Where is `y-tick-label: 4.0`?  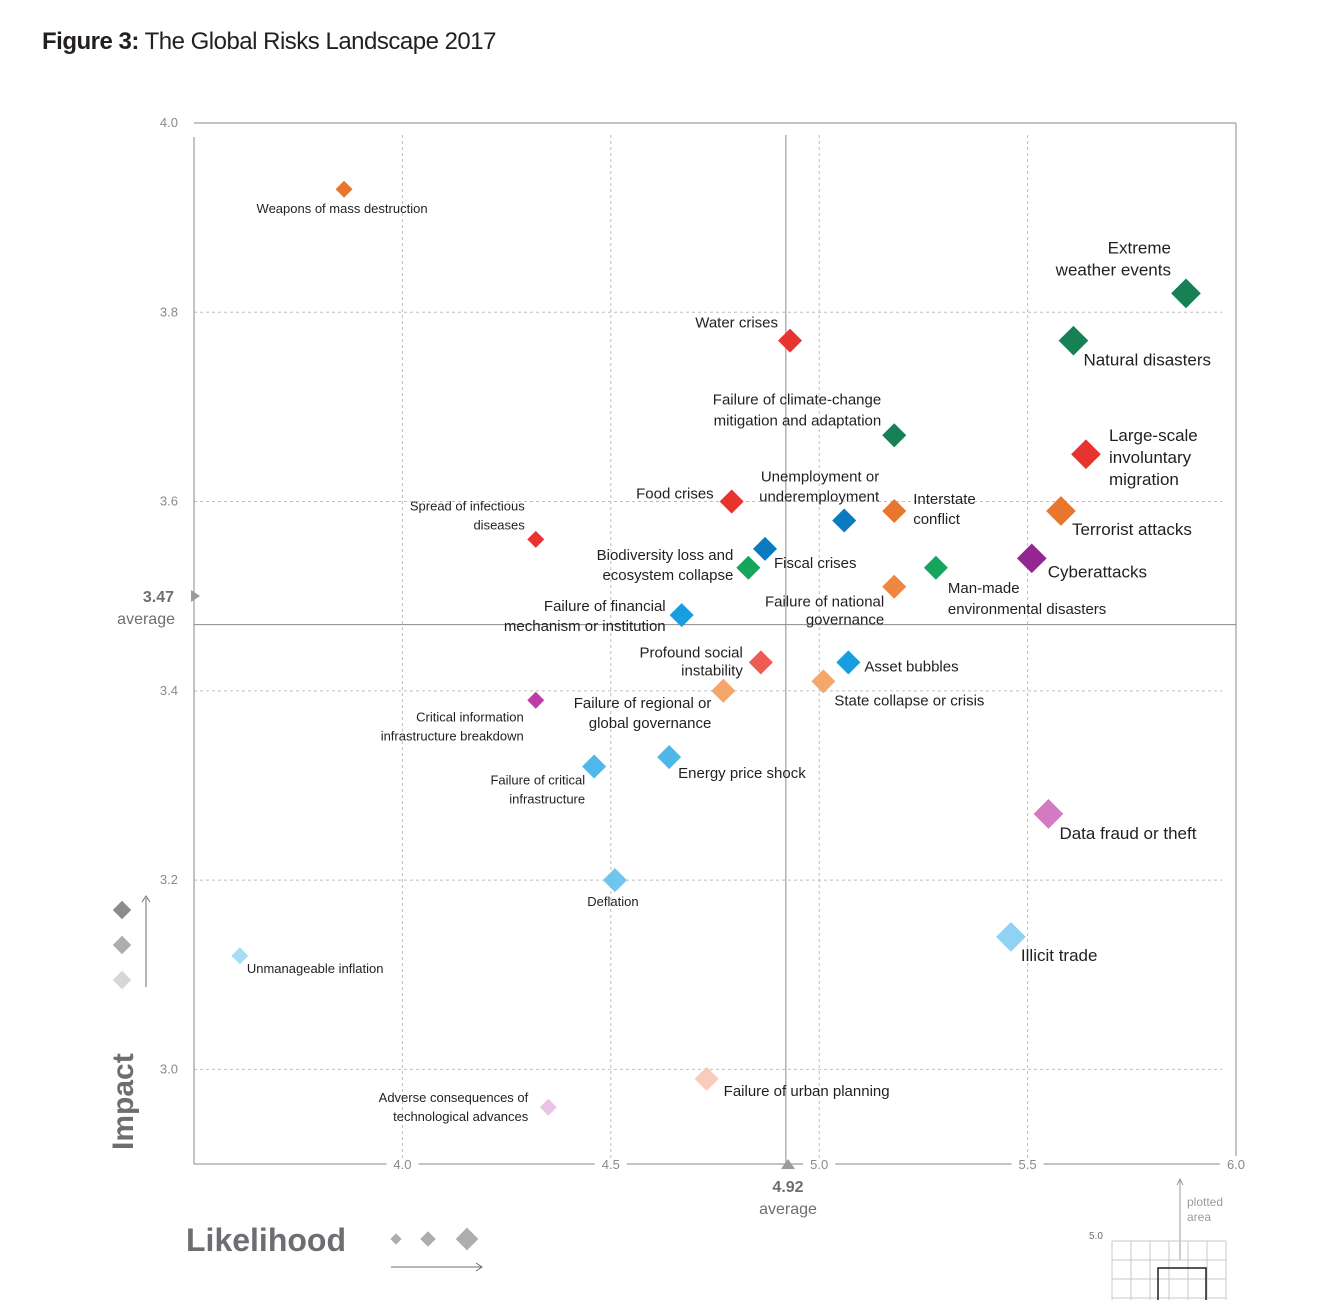
y-tick-label: 4.0 is located at coordinates (169, 122).